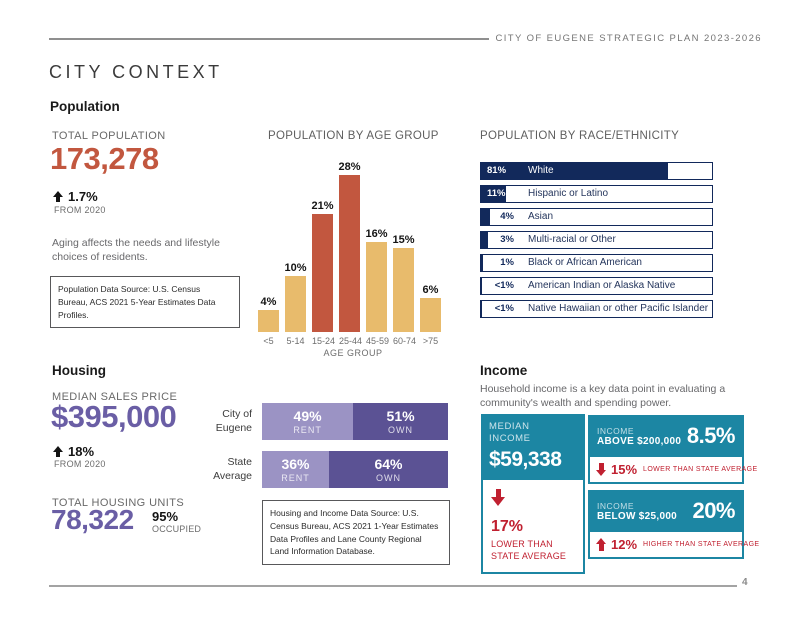  What do you see at coordinates (378, 341) in the screenshot?
I see `age-category-label: 45-59` at bounding box center [378, 341].